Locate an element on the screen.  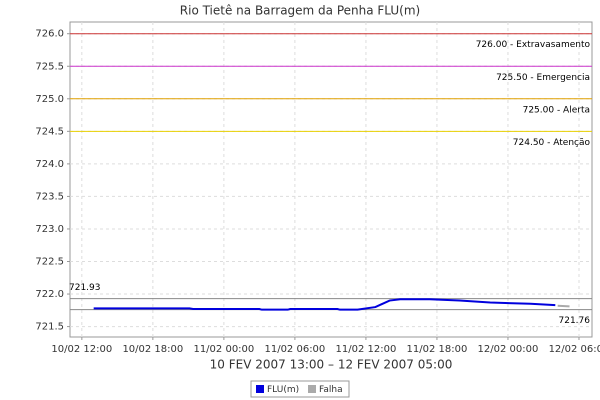
threshold-label: 725.00 - Alerta is located at coordinates (556, 110).